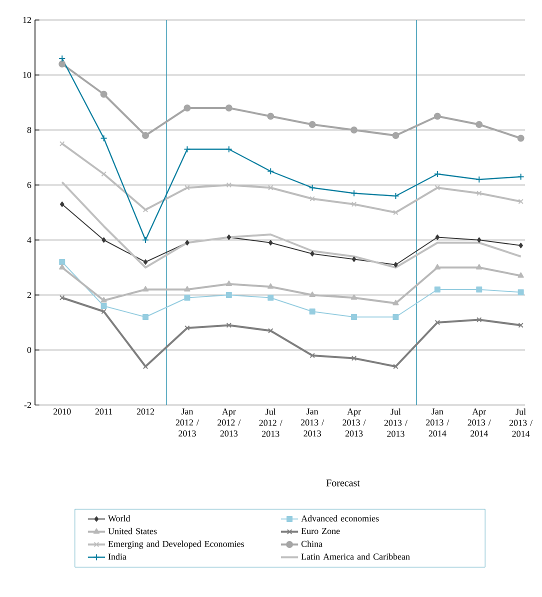  What do you see at coordinates (438, 422) in the screenshot?
I see `x-tick-label: Jan 2013 / 2014` at bounding box center [438, 422].